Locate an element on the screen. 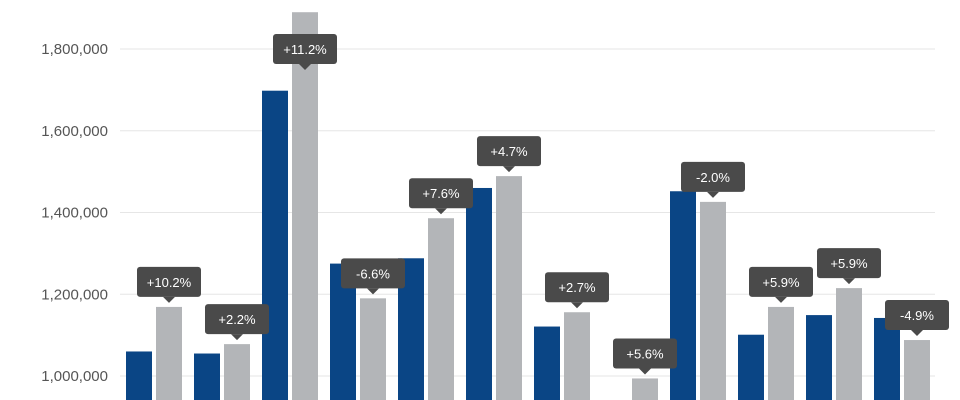 Image resolution: width=960 pixels, height=400 pixels. change-label: +11.2% is located at coordinates (305, 49).